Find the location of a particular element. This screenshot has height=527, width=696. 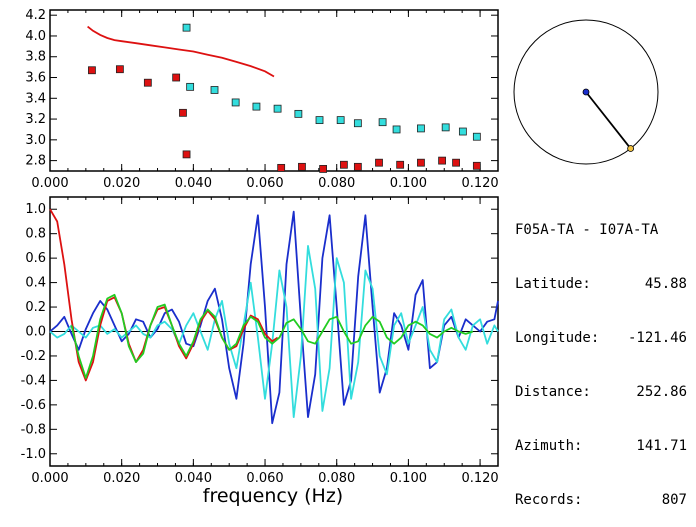

azimuth-compass is located at coordinates (586, 92).